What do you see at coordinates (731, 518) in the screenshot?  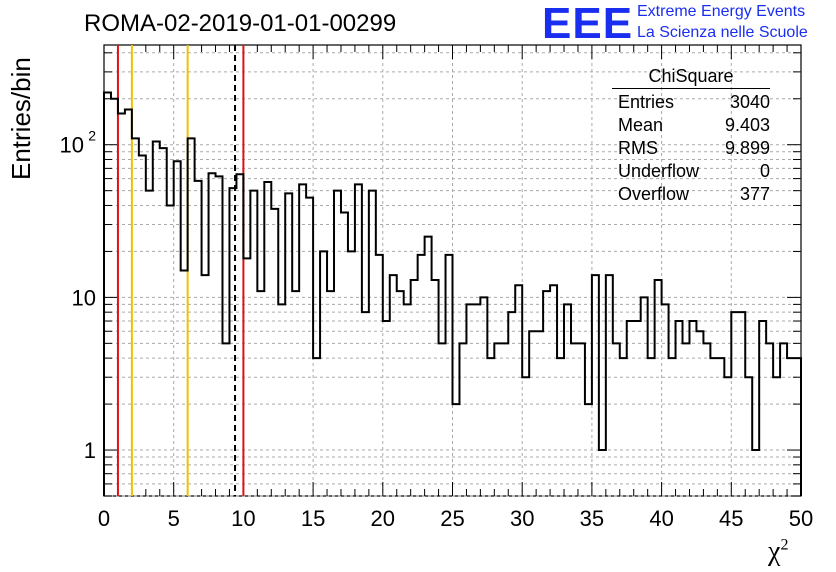 I see `x-tick-label: 45` at bounding box center [731, 518].